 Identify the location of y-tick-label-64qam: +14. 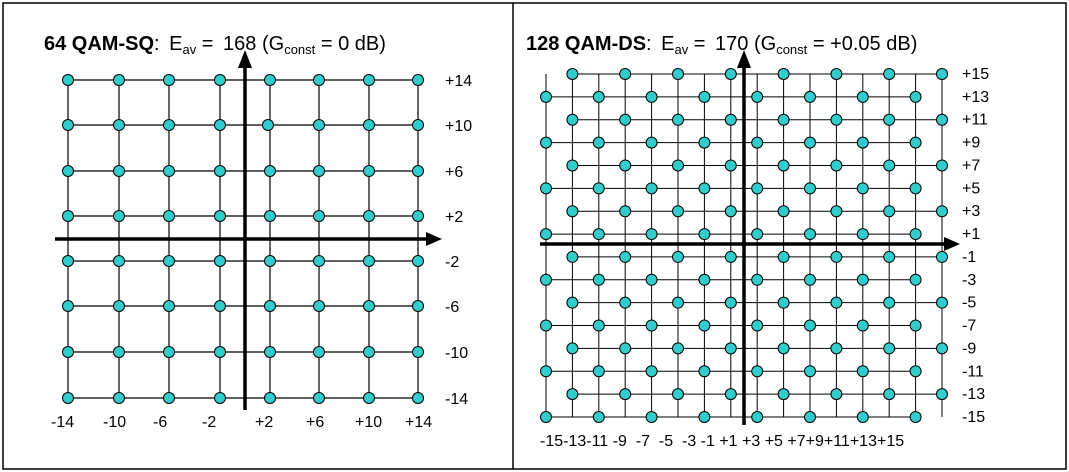
(458, 81).